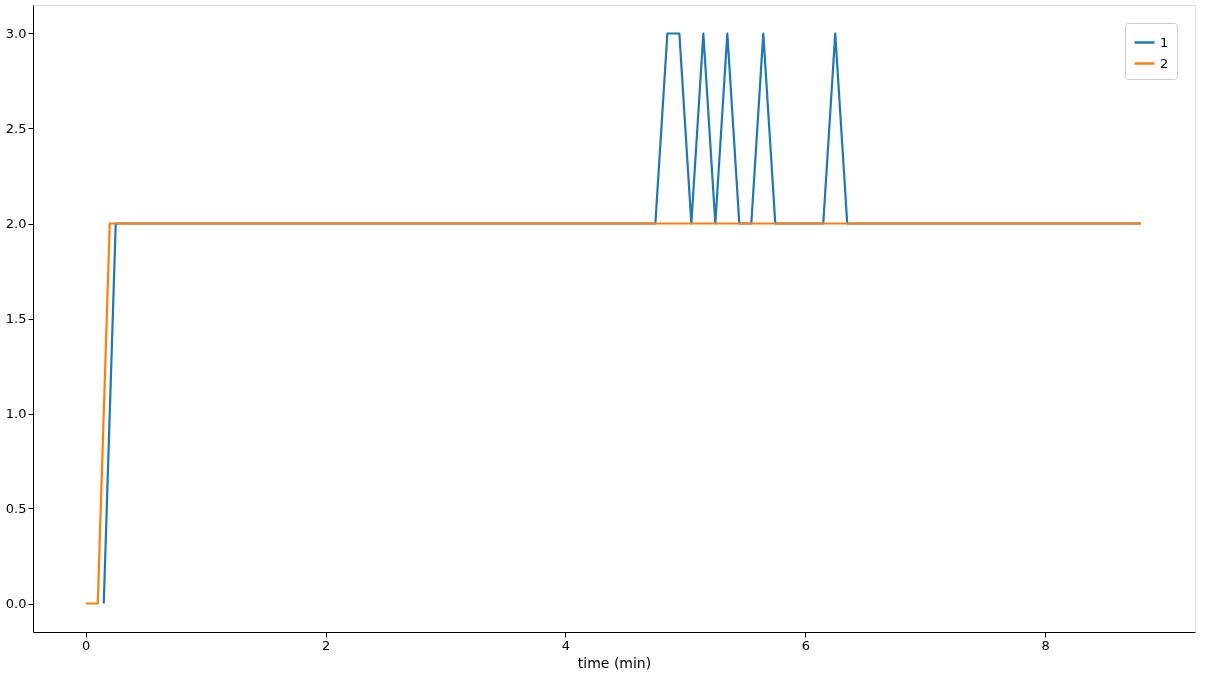 Image resolution: width=1210 pixels, height=685 pixels. Describe the element at coordinates (16, 508) in the screenshot. I see `y-tick-label: 0.5` at that location.